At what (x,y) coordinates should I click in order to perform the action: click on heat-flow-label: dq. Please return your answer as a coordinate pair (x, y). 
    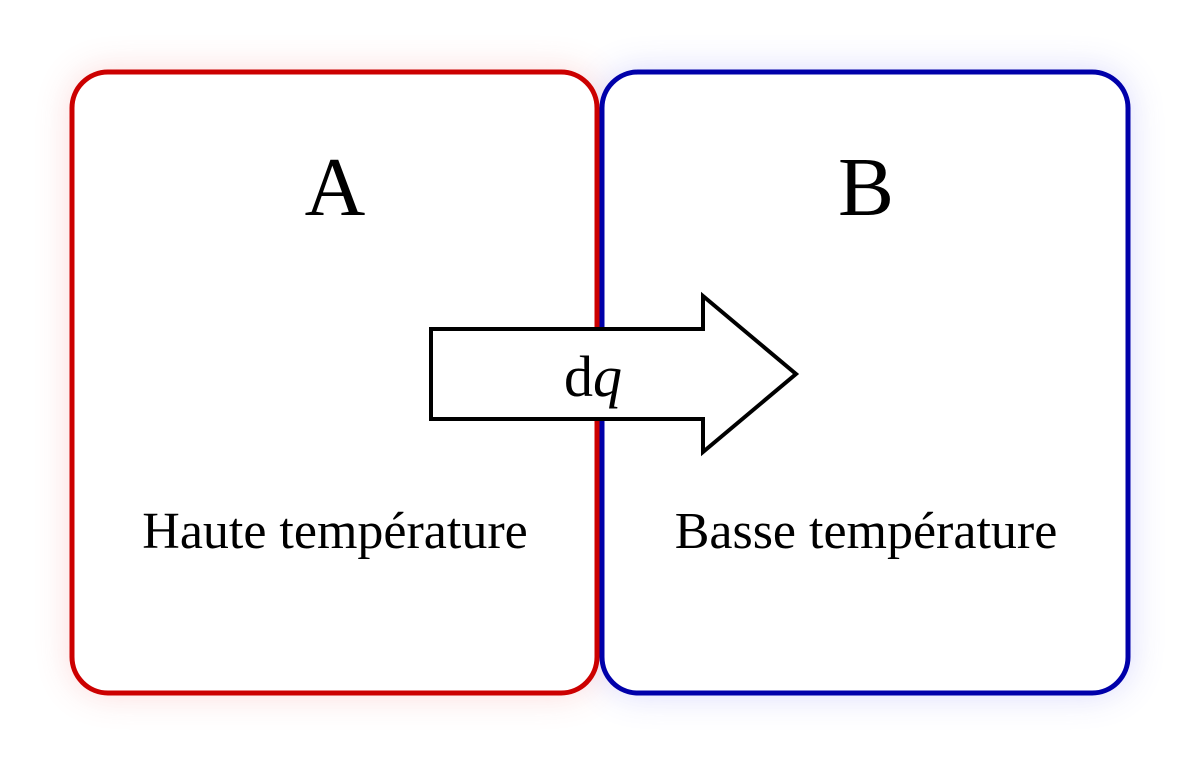
    Looking at the image, I should click on (593, 376).